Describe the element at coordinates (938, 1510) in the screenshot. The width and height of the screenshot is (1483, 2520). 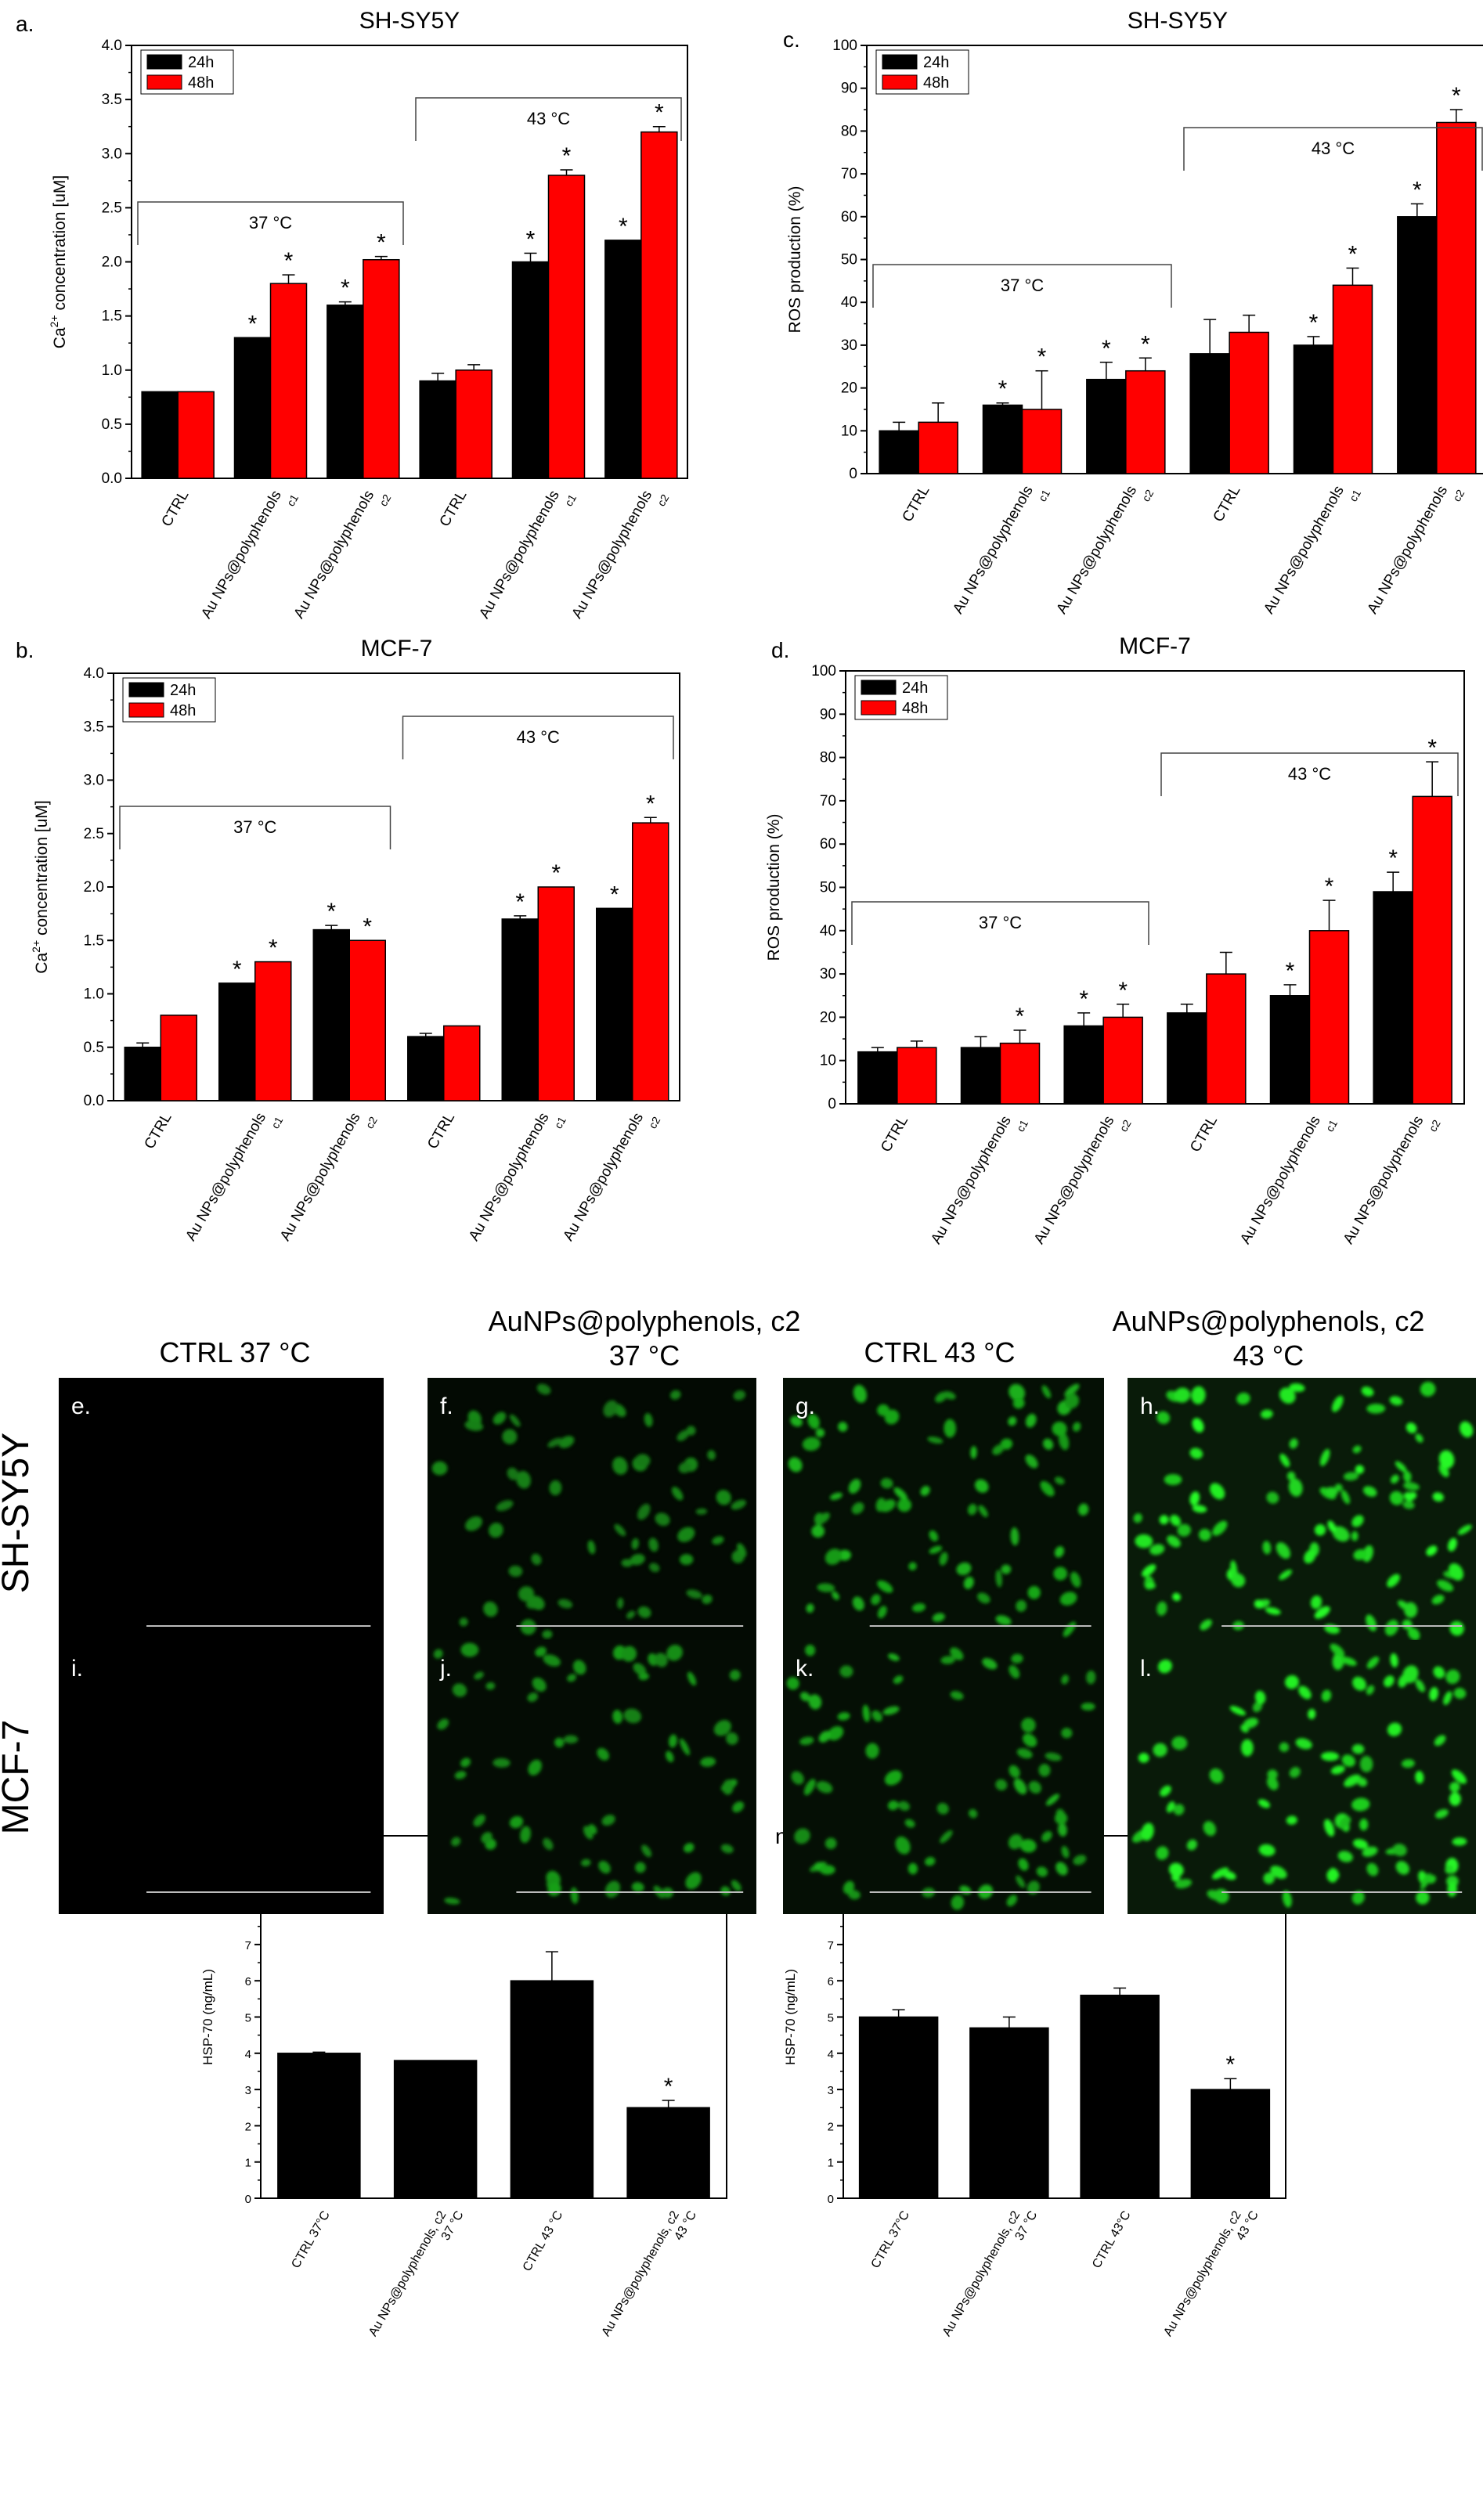
I see `fluorescent-cells` at that location.